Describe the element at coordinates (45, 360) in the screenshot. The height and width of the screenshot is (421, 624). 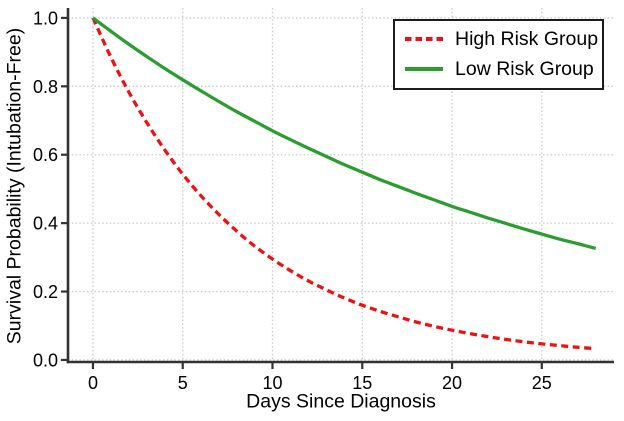
I see `y-tick-label: 0.0` at that location.